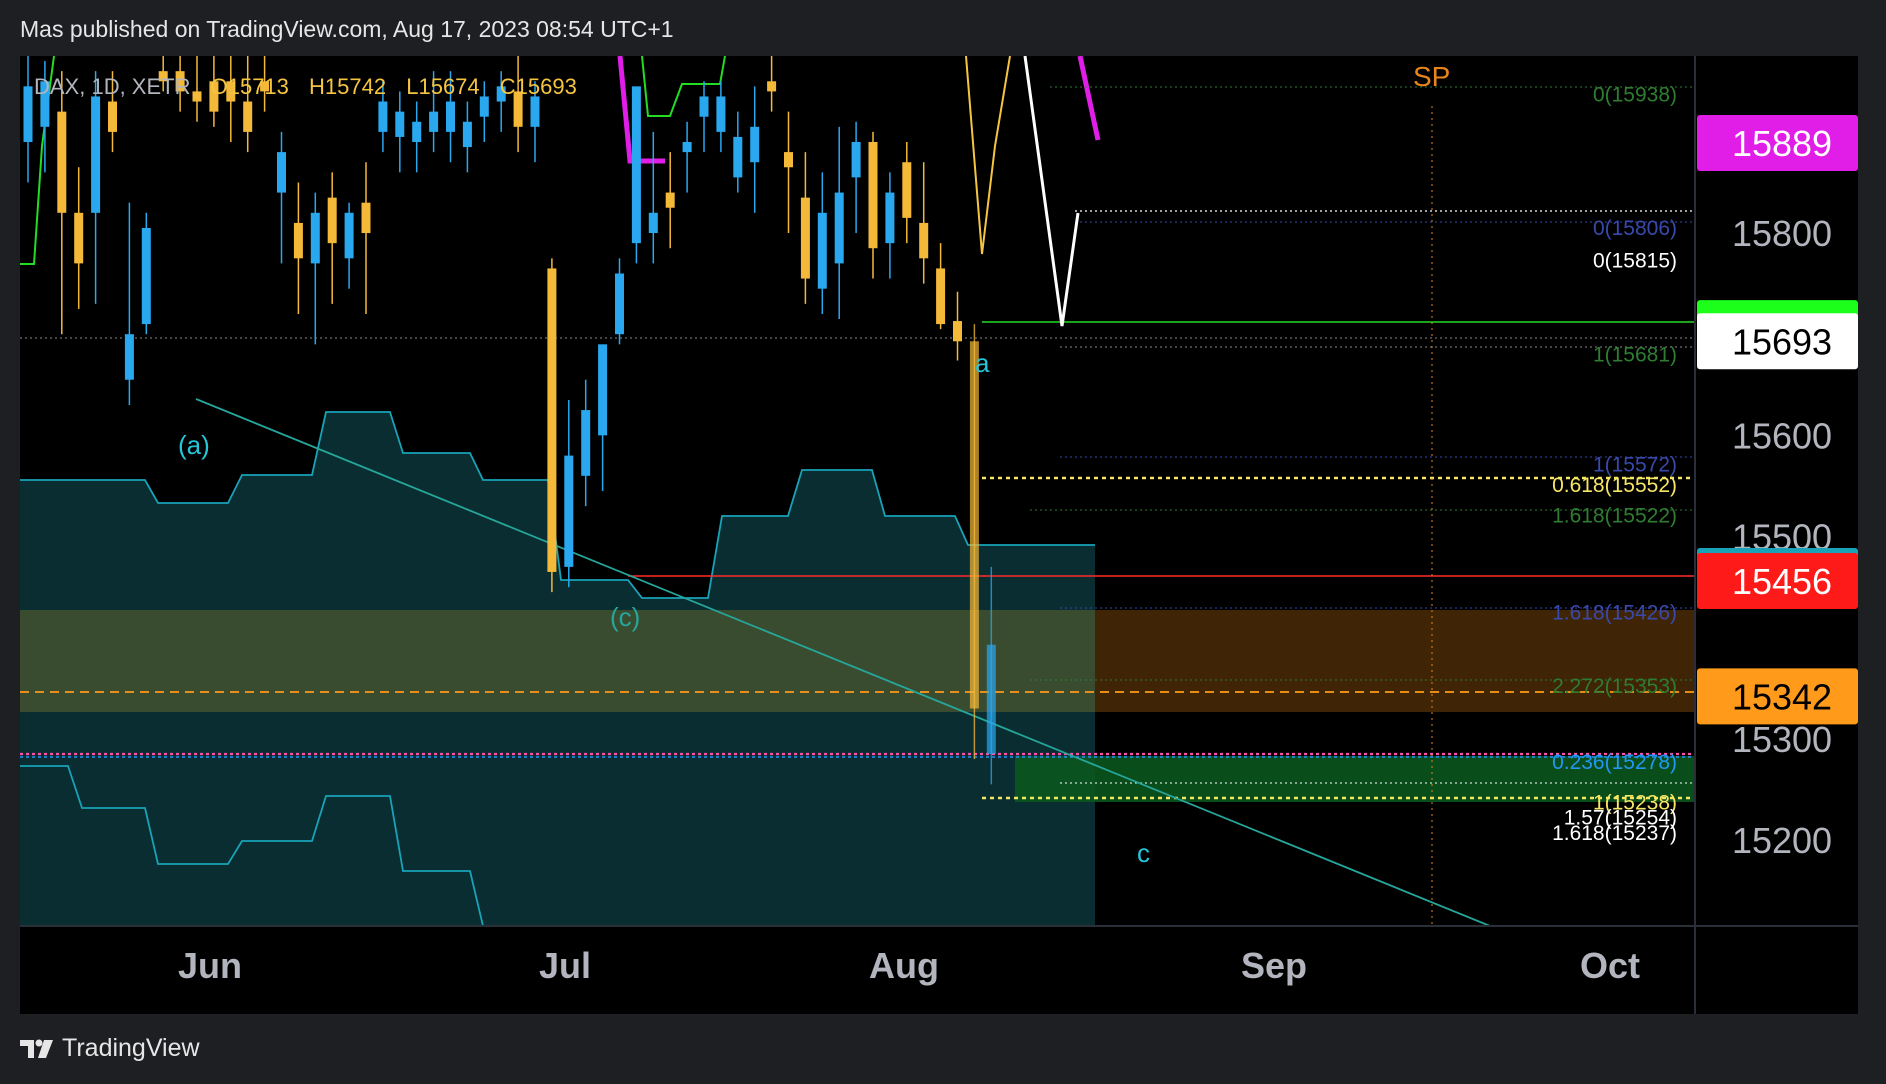  Describe the element at coordinates (194, 445) in the screenshot. I see `wave-label-a-paren: (a)` at that location.